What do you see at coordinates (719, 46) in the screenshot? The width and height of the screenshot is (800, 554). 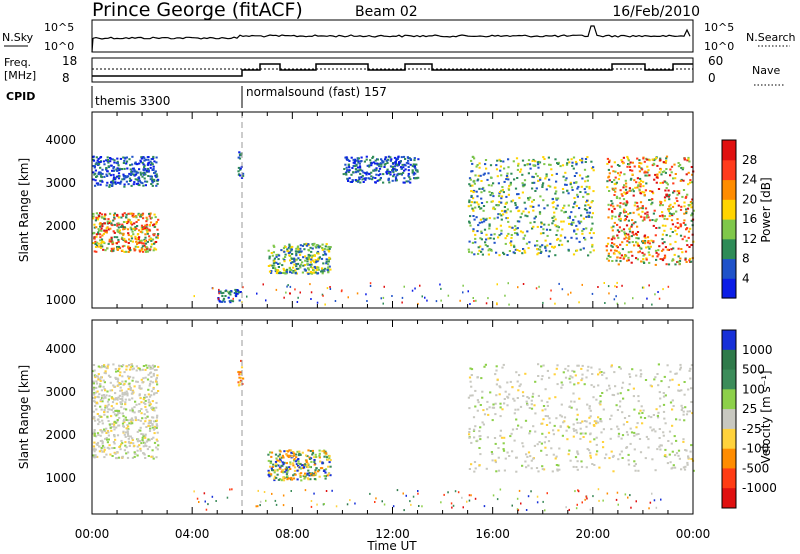 I see `nsearch-tick-low: 10^0` at bounding box center [719, 46].